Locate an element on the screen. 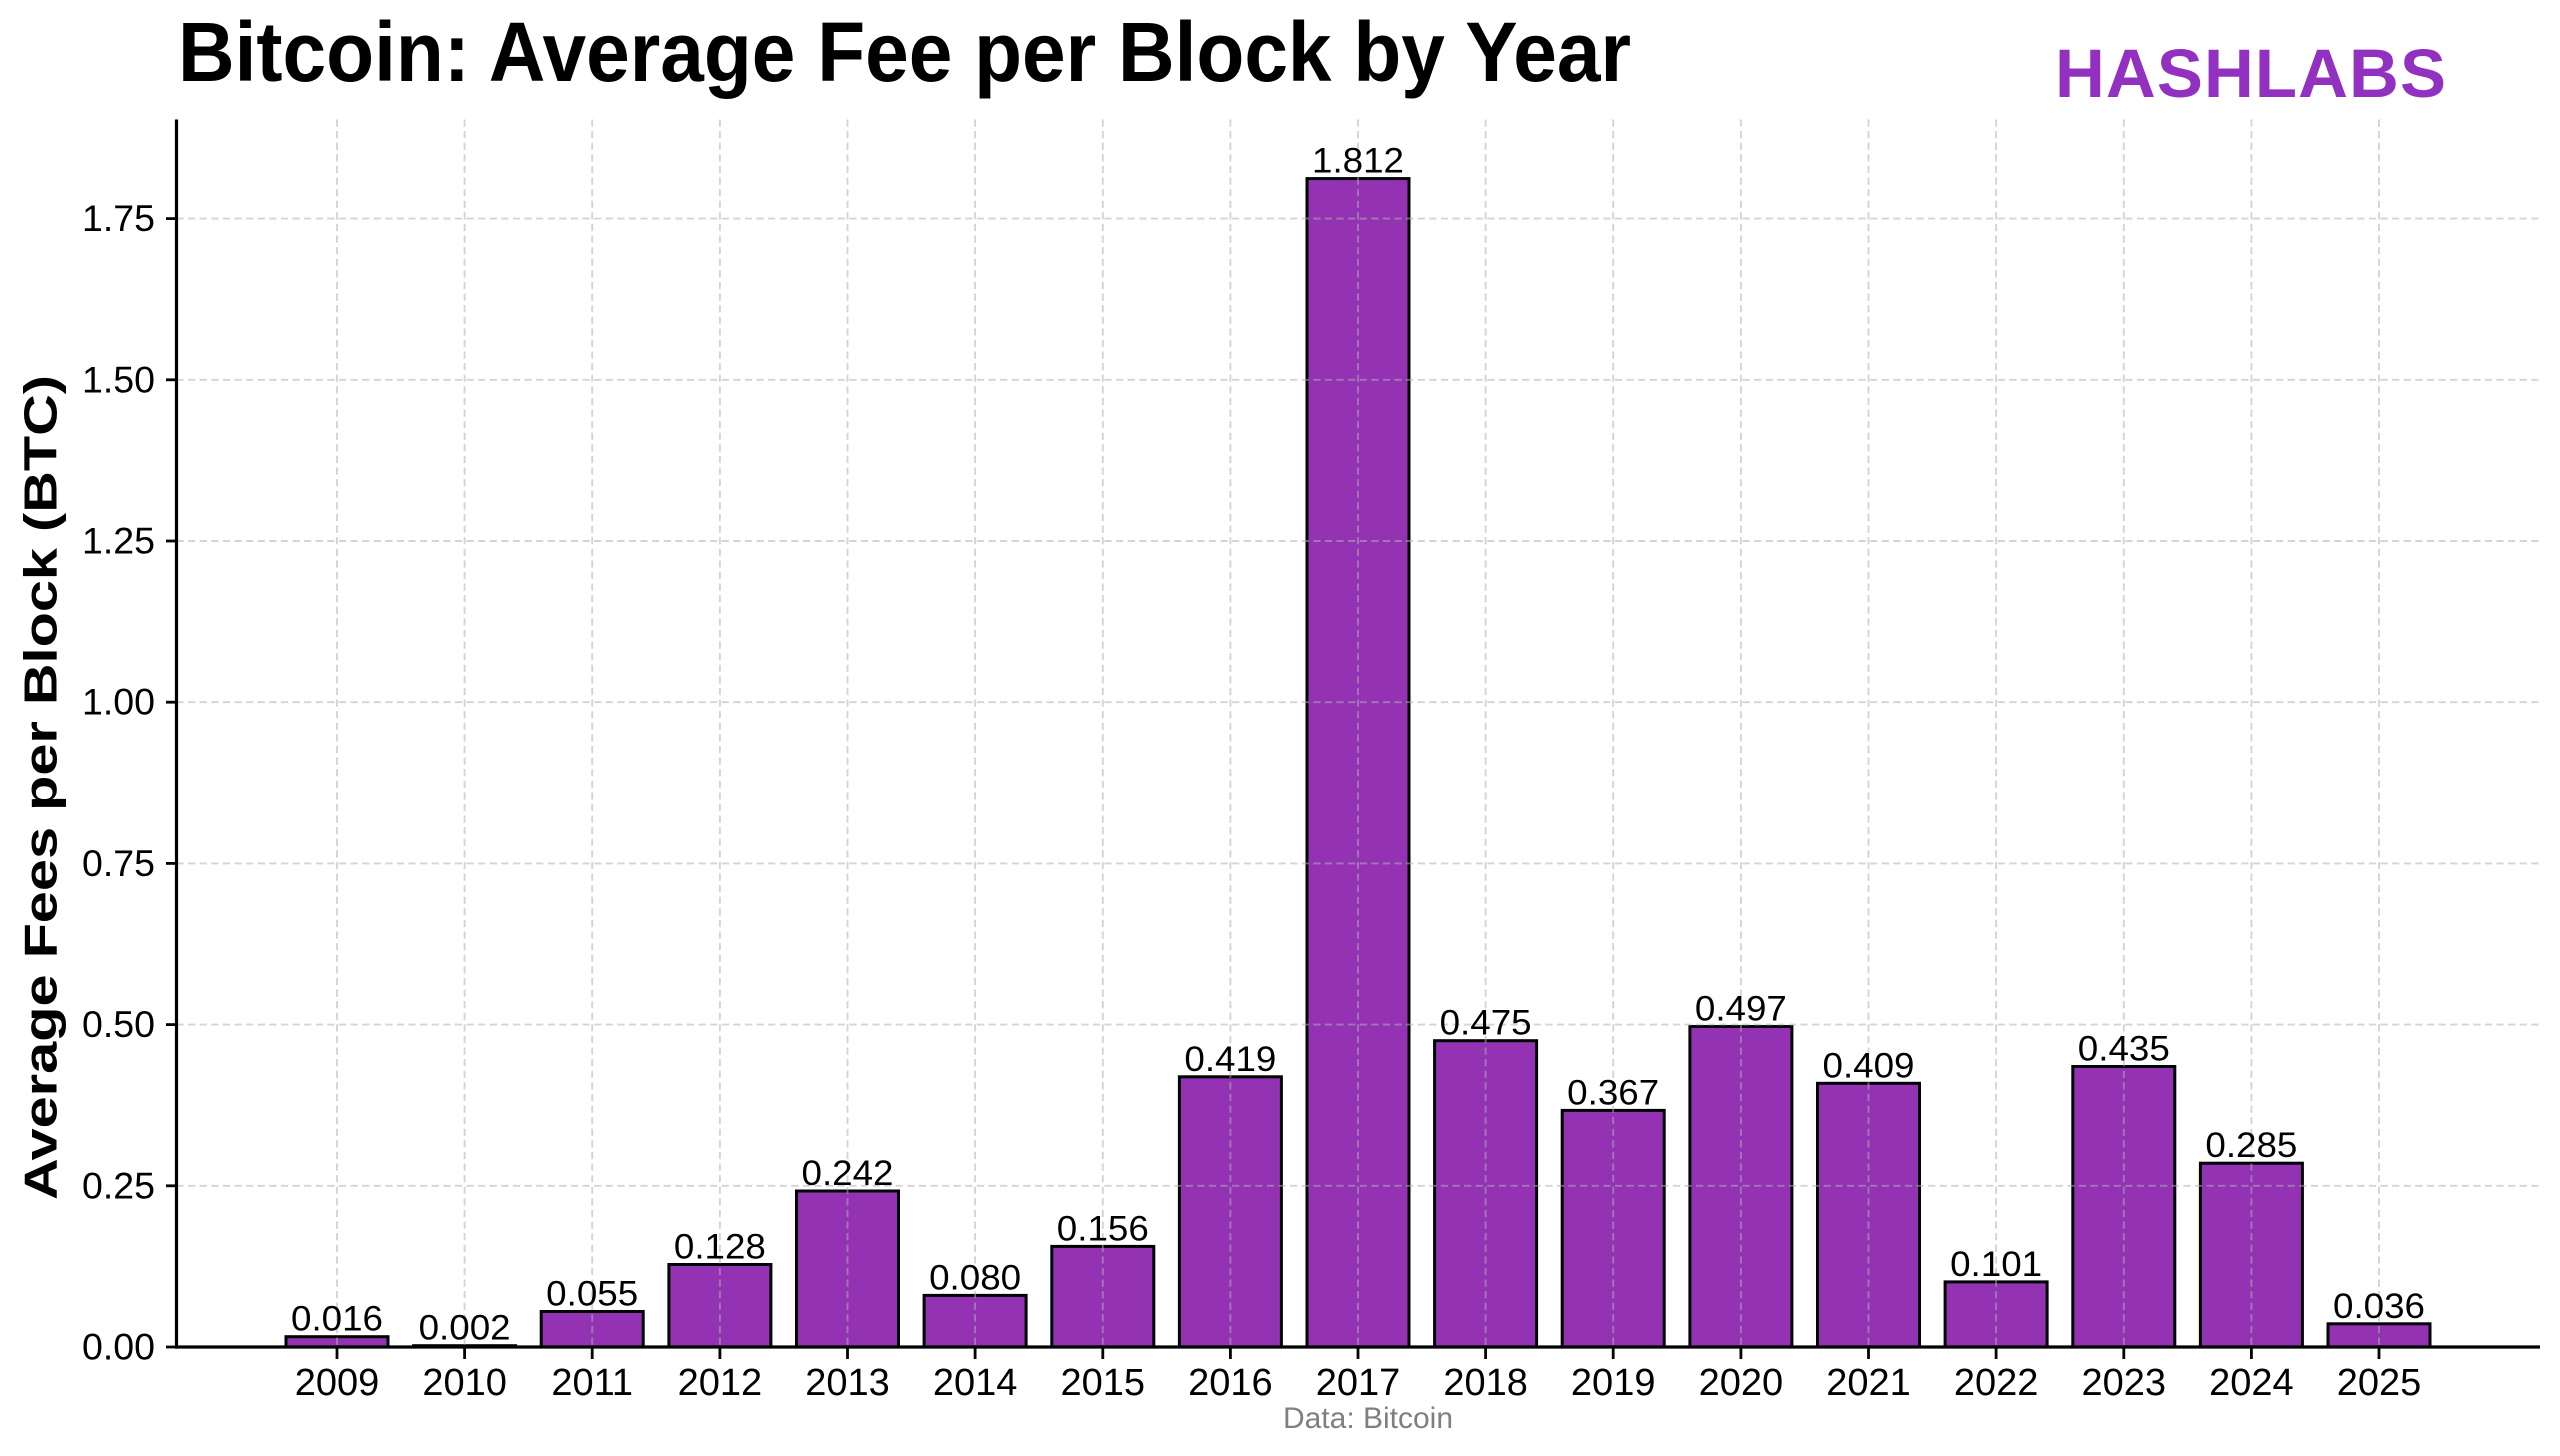  svg-text: 0.036 is located at coordinates (2379, 1306).